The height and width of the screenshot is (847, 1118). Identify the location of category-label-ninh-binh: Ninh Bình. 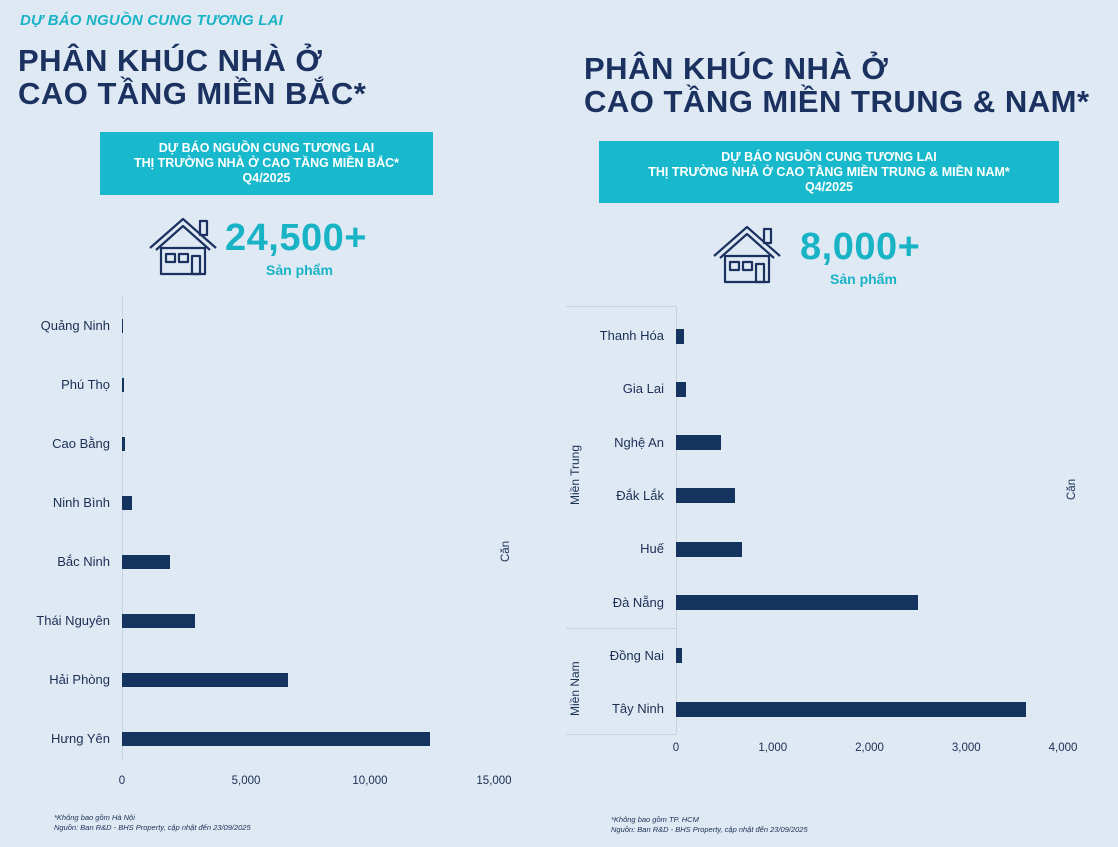
(81, 502).